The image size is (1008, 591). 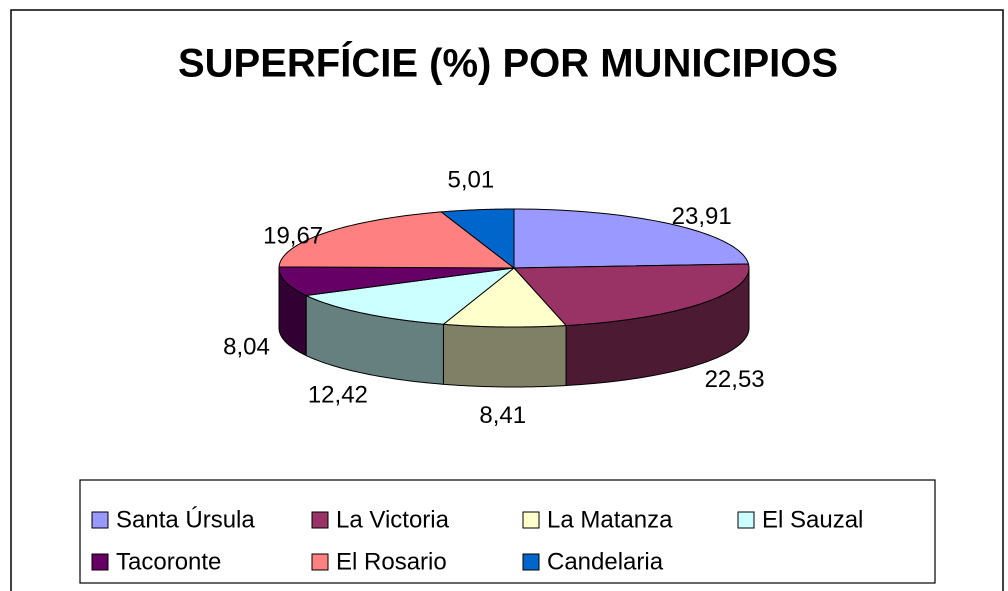 I want to click on data-label: 12,42, so click(x=338, y=394).